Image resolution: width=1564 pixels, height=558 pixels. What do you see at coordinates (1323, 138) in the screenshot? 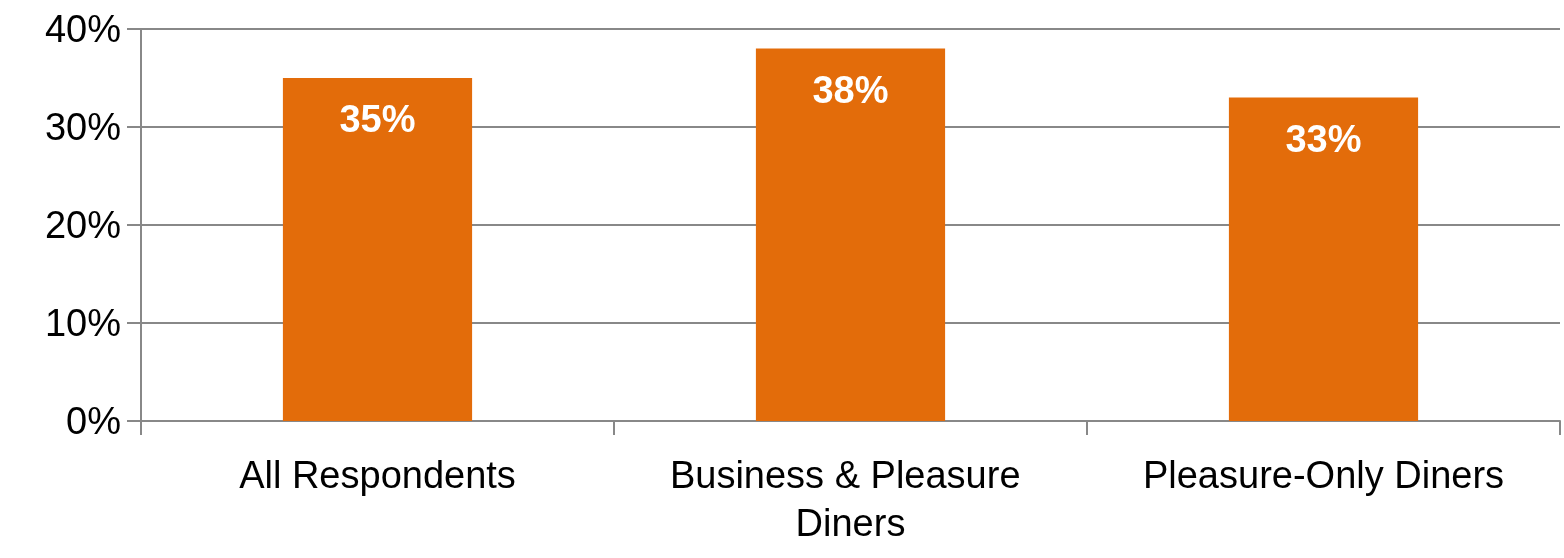
I see `data-label: 33%` at bounding box center [1323, 138].